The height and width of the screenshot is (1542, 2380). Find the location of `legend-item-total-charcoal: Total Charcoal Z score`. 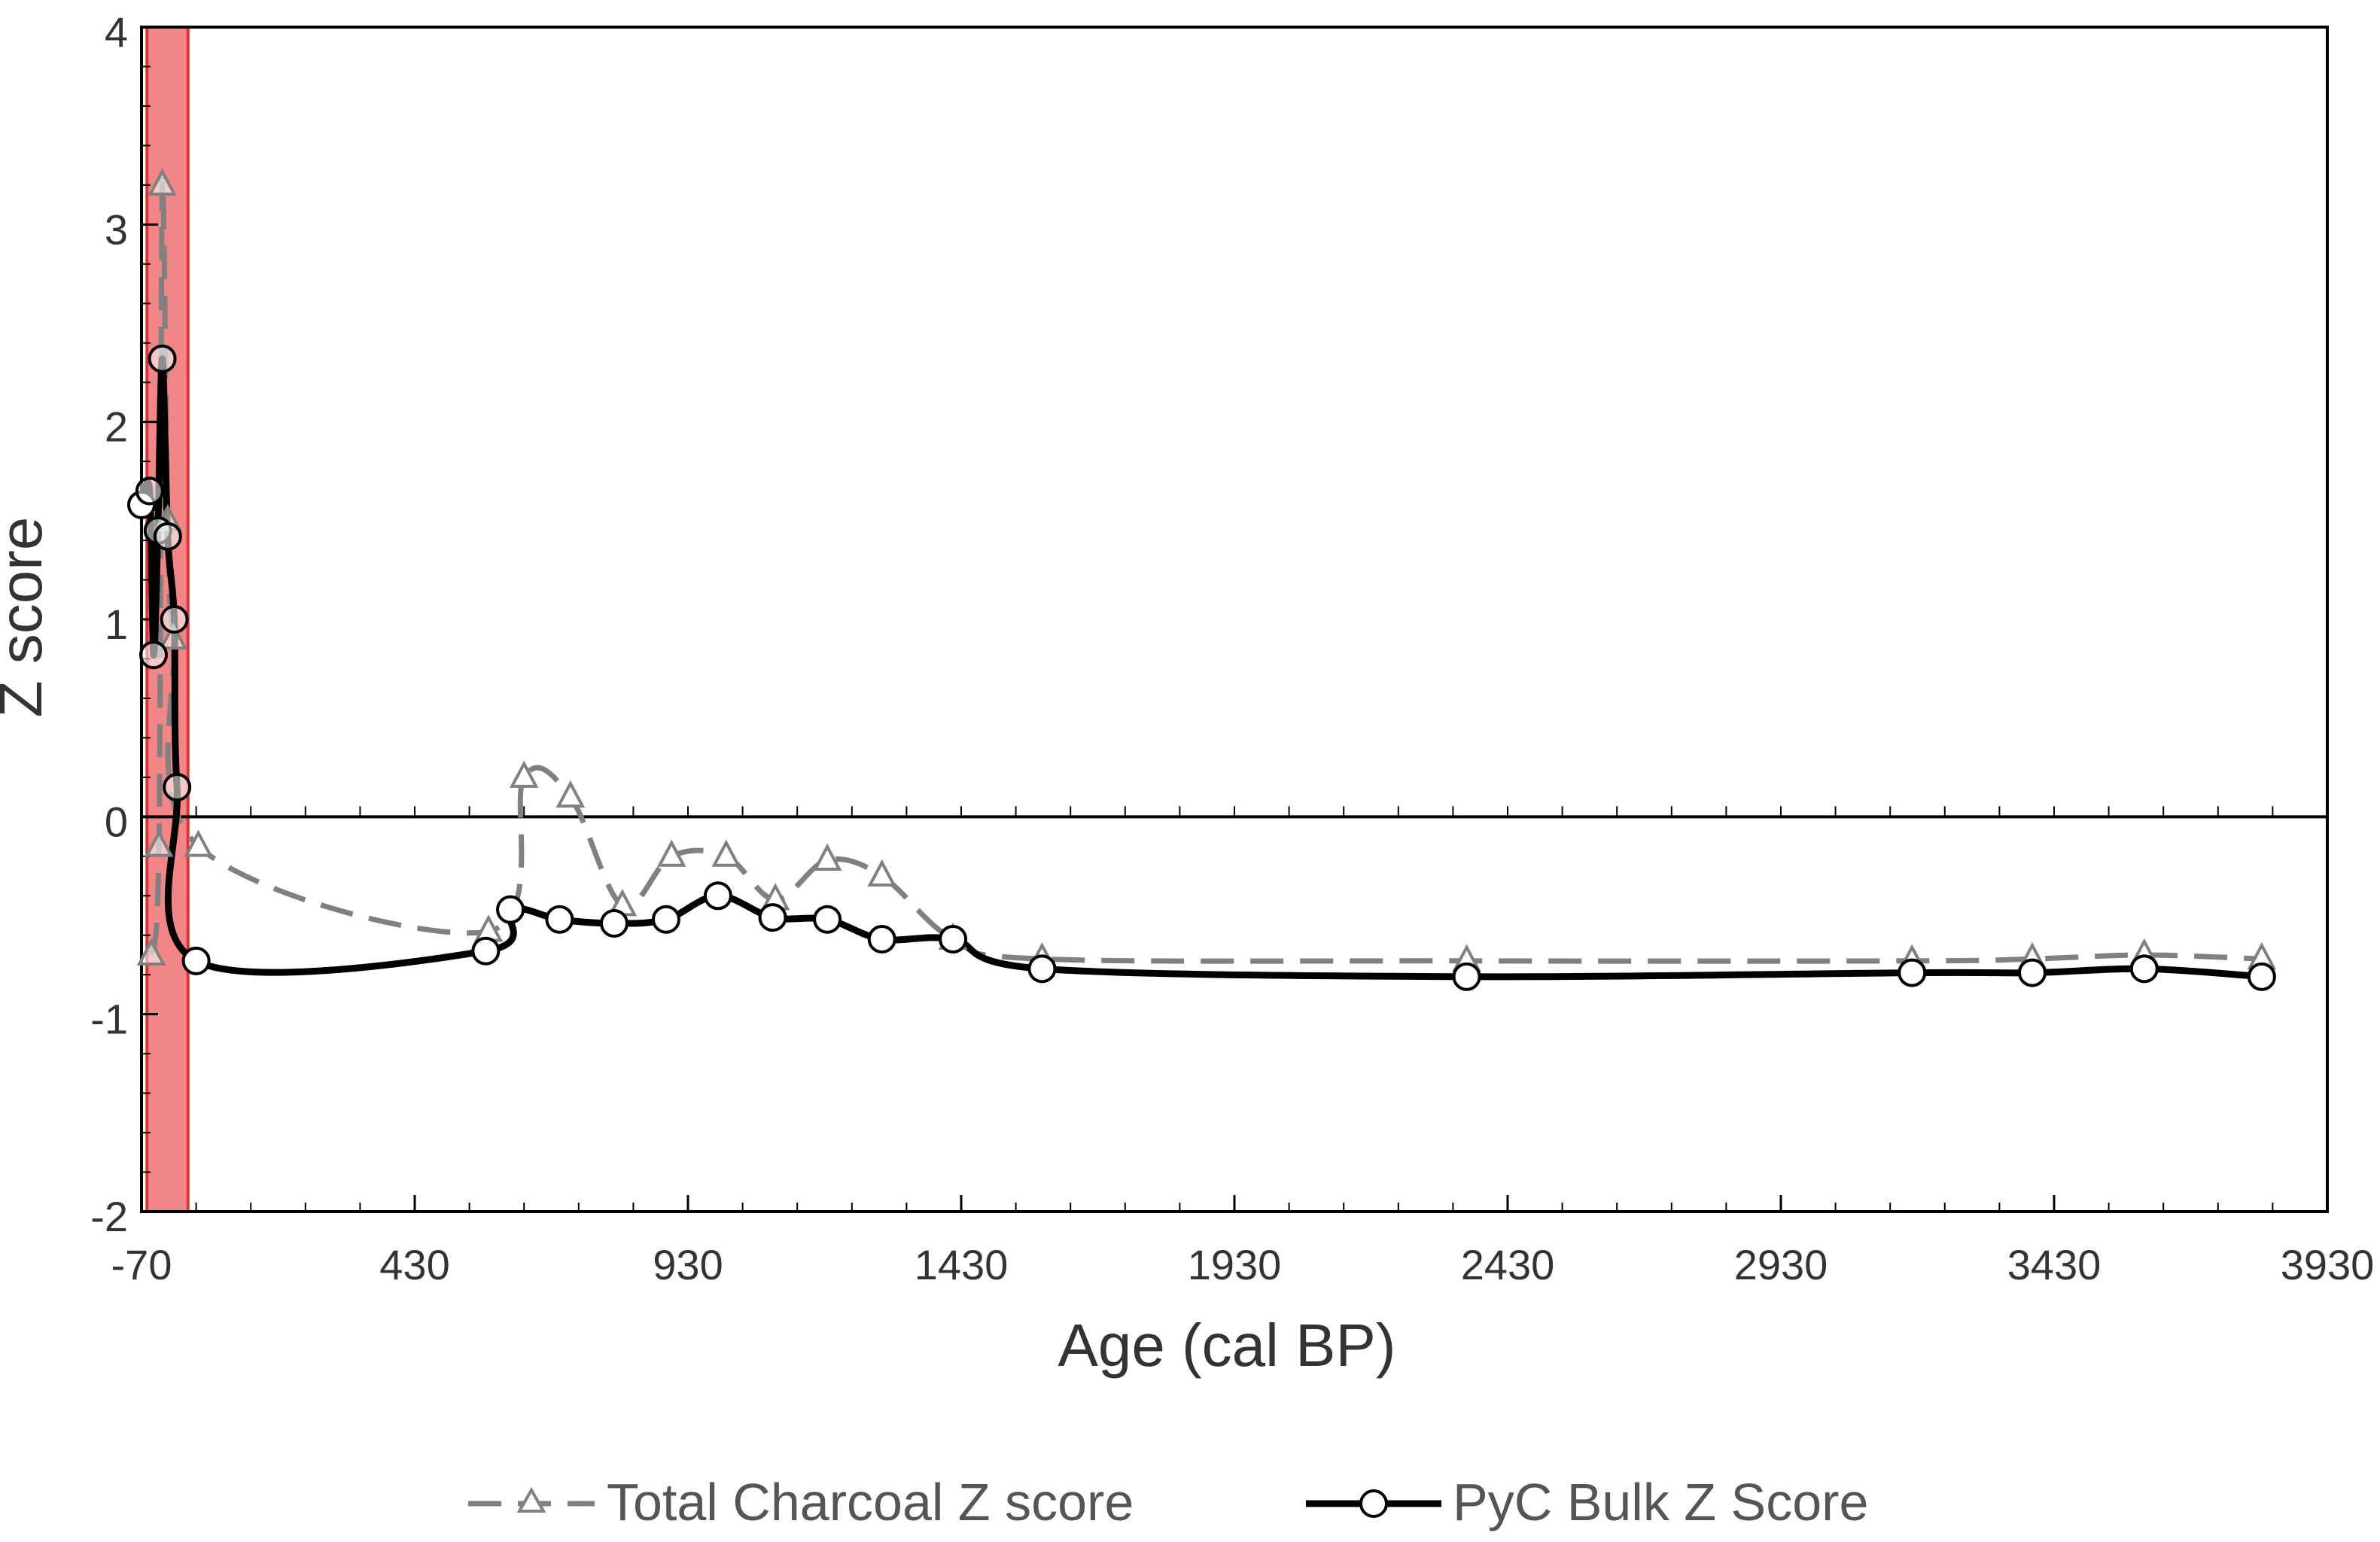

legend-item-total-charcoal: Total Charcoal Z score is located at coordinates (801, 1502).